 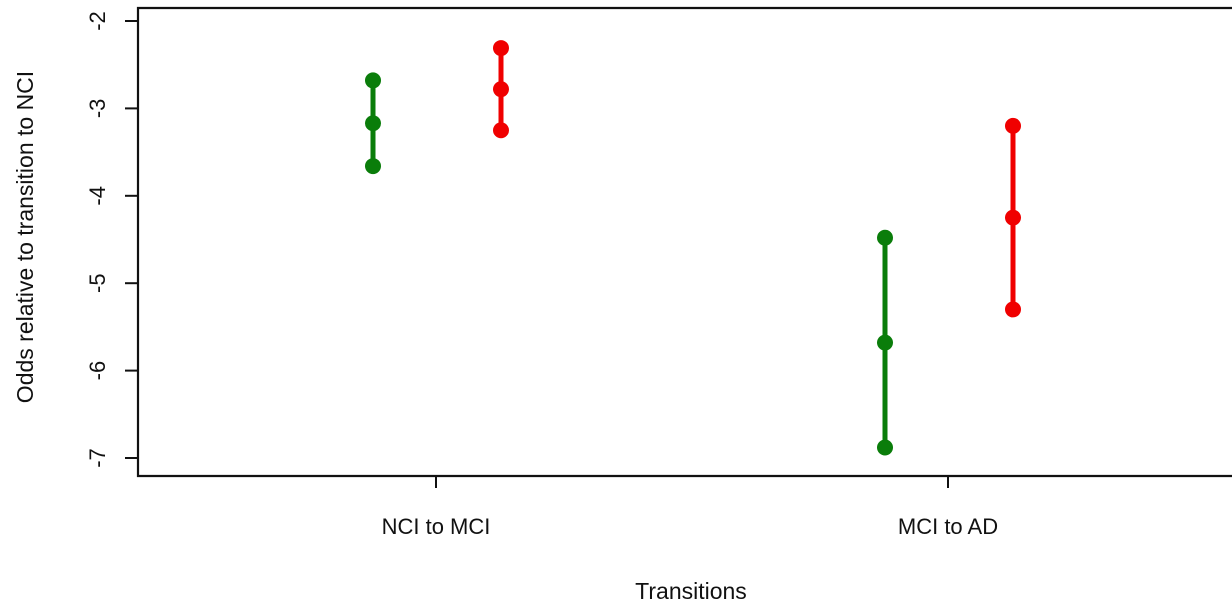 What do you see at coordinates (436, 526) in the screenshot?
I see `x-tick-label: NCI to MCI` at bounding box center [436, 526].